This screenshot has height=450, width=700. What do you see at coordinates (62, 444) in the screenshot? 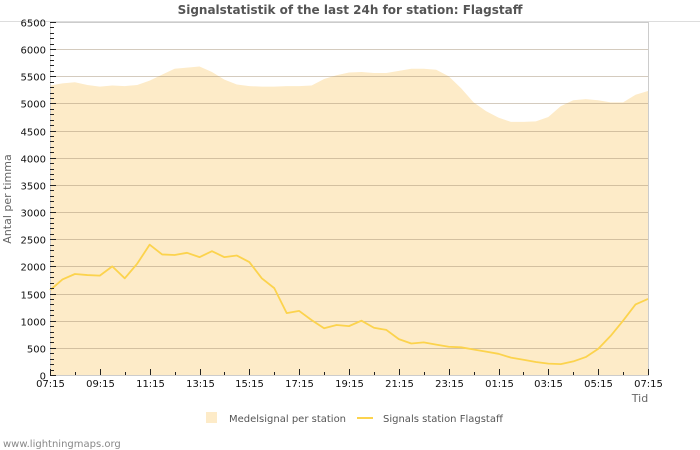
I see `footer-link: www.lightningmaps.org` at bounding box center [62, 444].